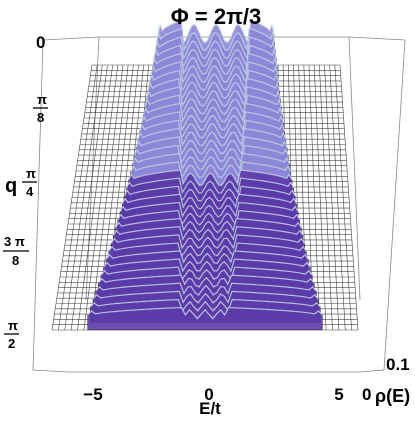  Describe the element at coordinates (386, 380) in the screenshot. I see `rho-axis: 0.1 0 ρ(E)` at that location.